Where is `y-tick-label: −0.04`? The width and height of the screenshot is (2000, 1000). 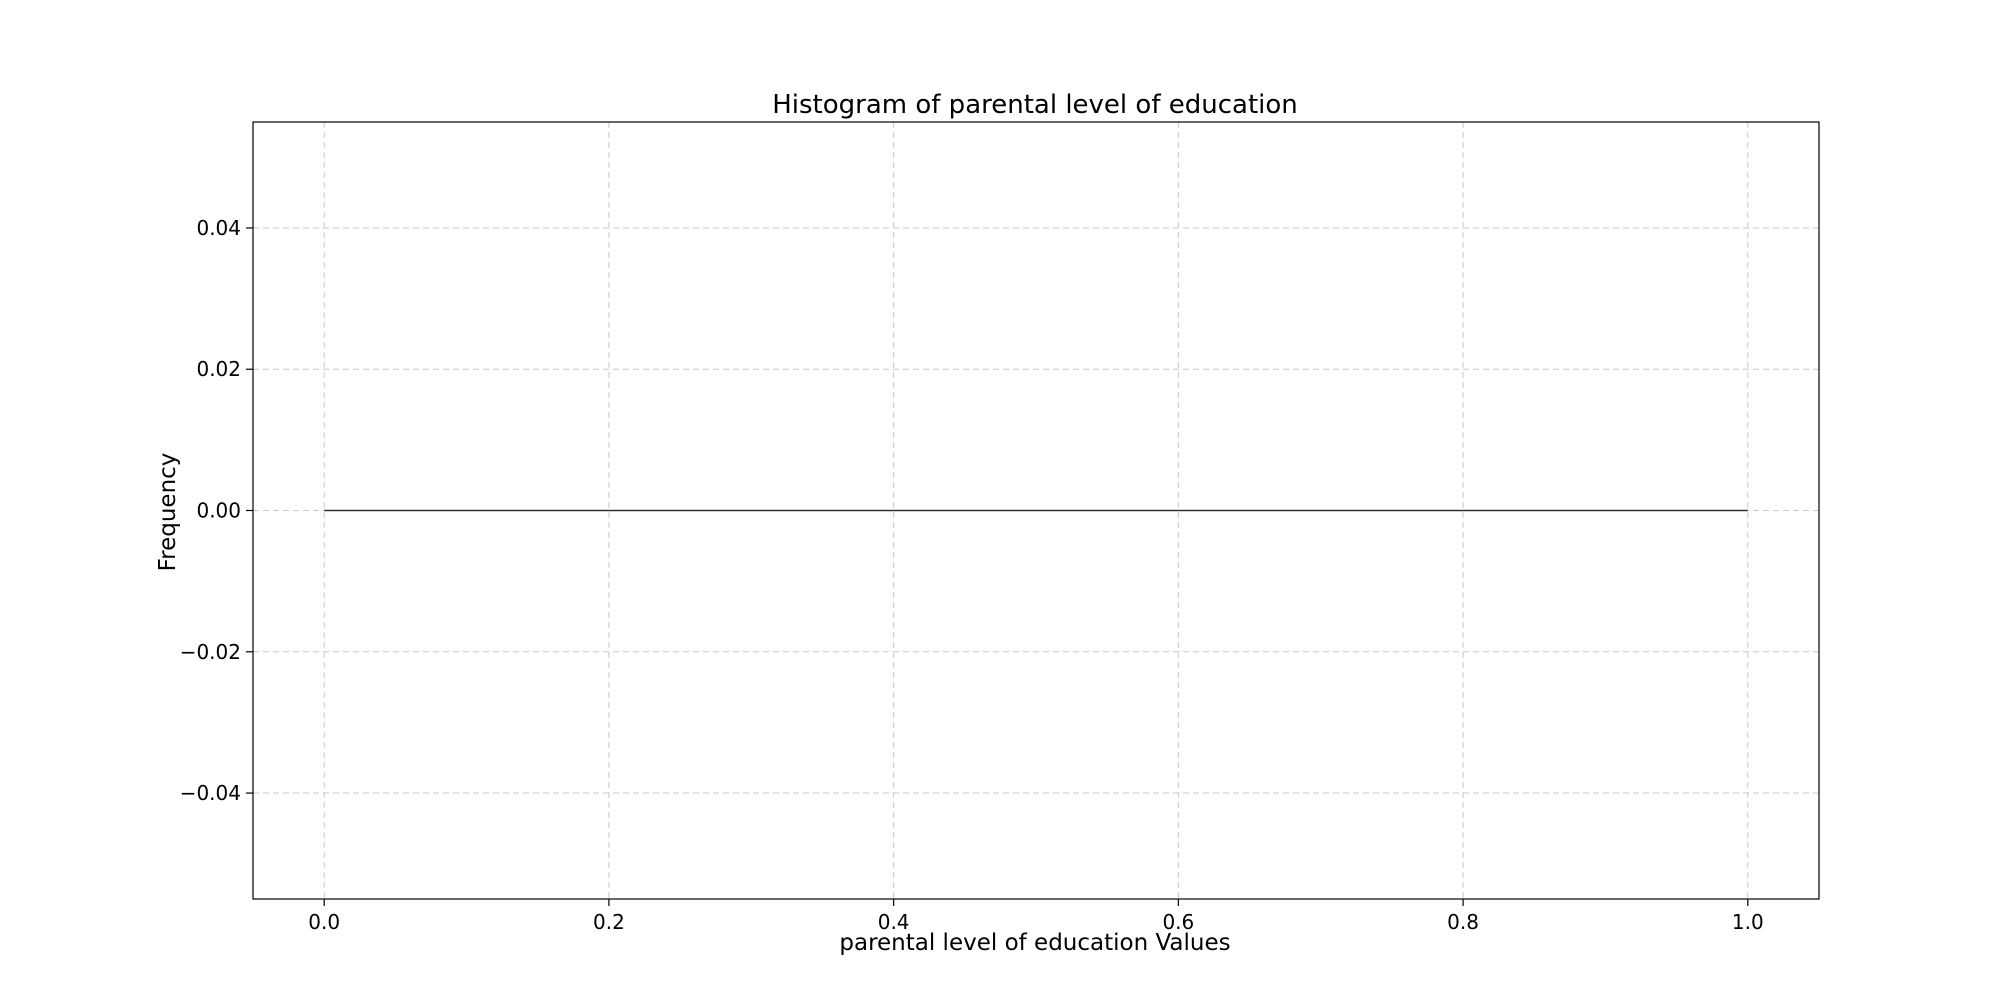 y-tick-label: −0.04 is located at coordinates (210, 793).